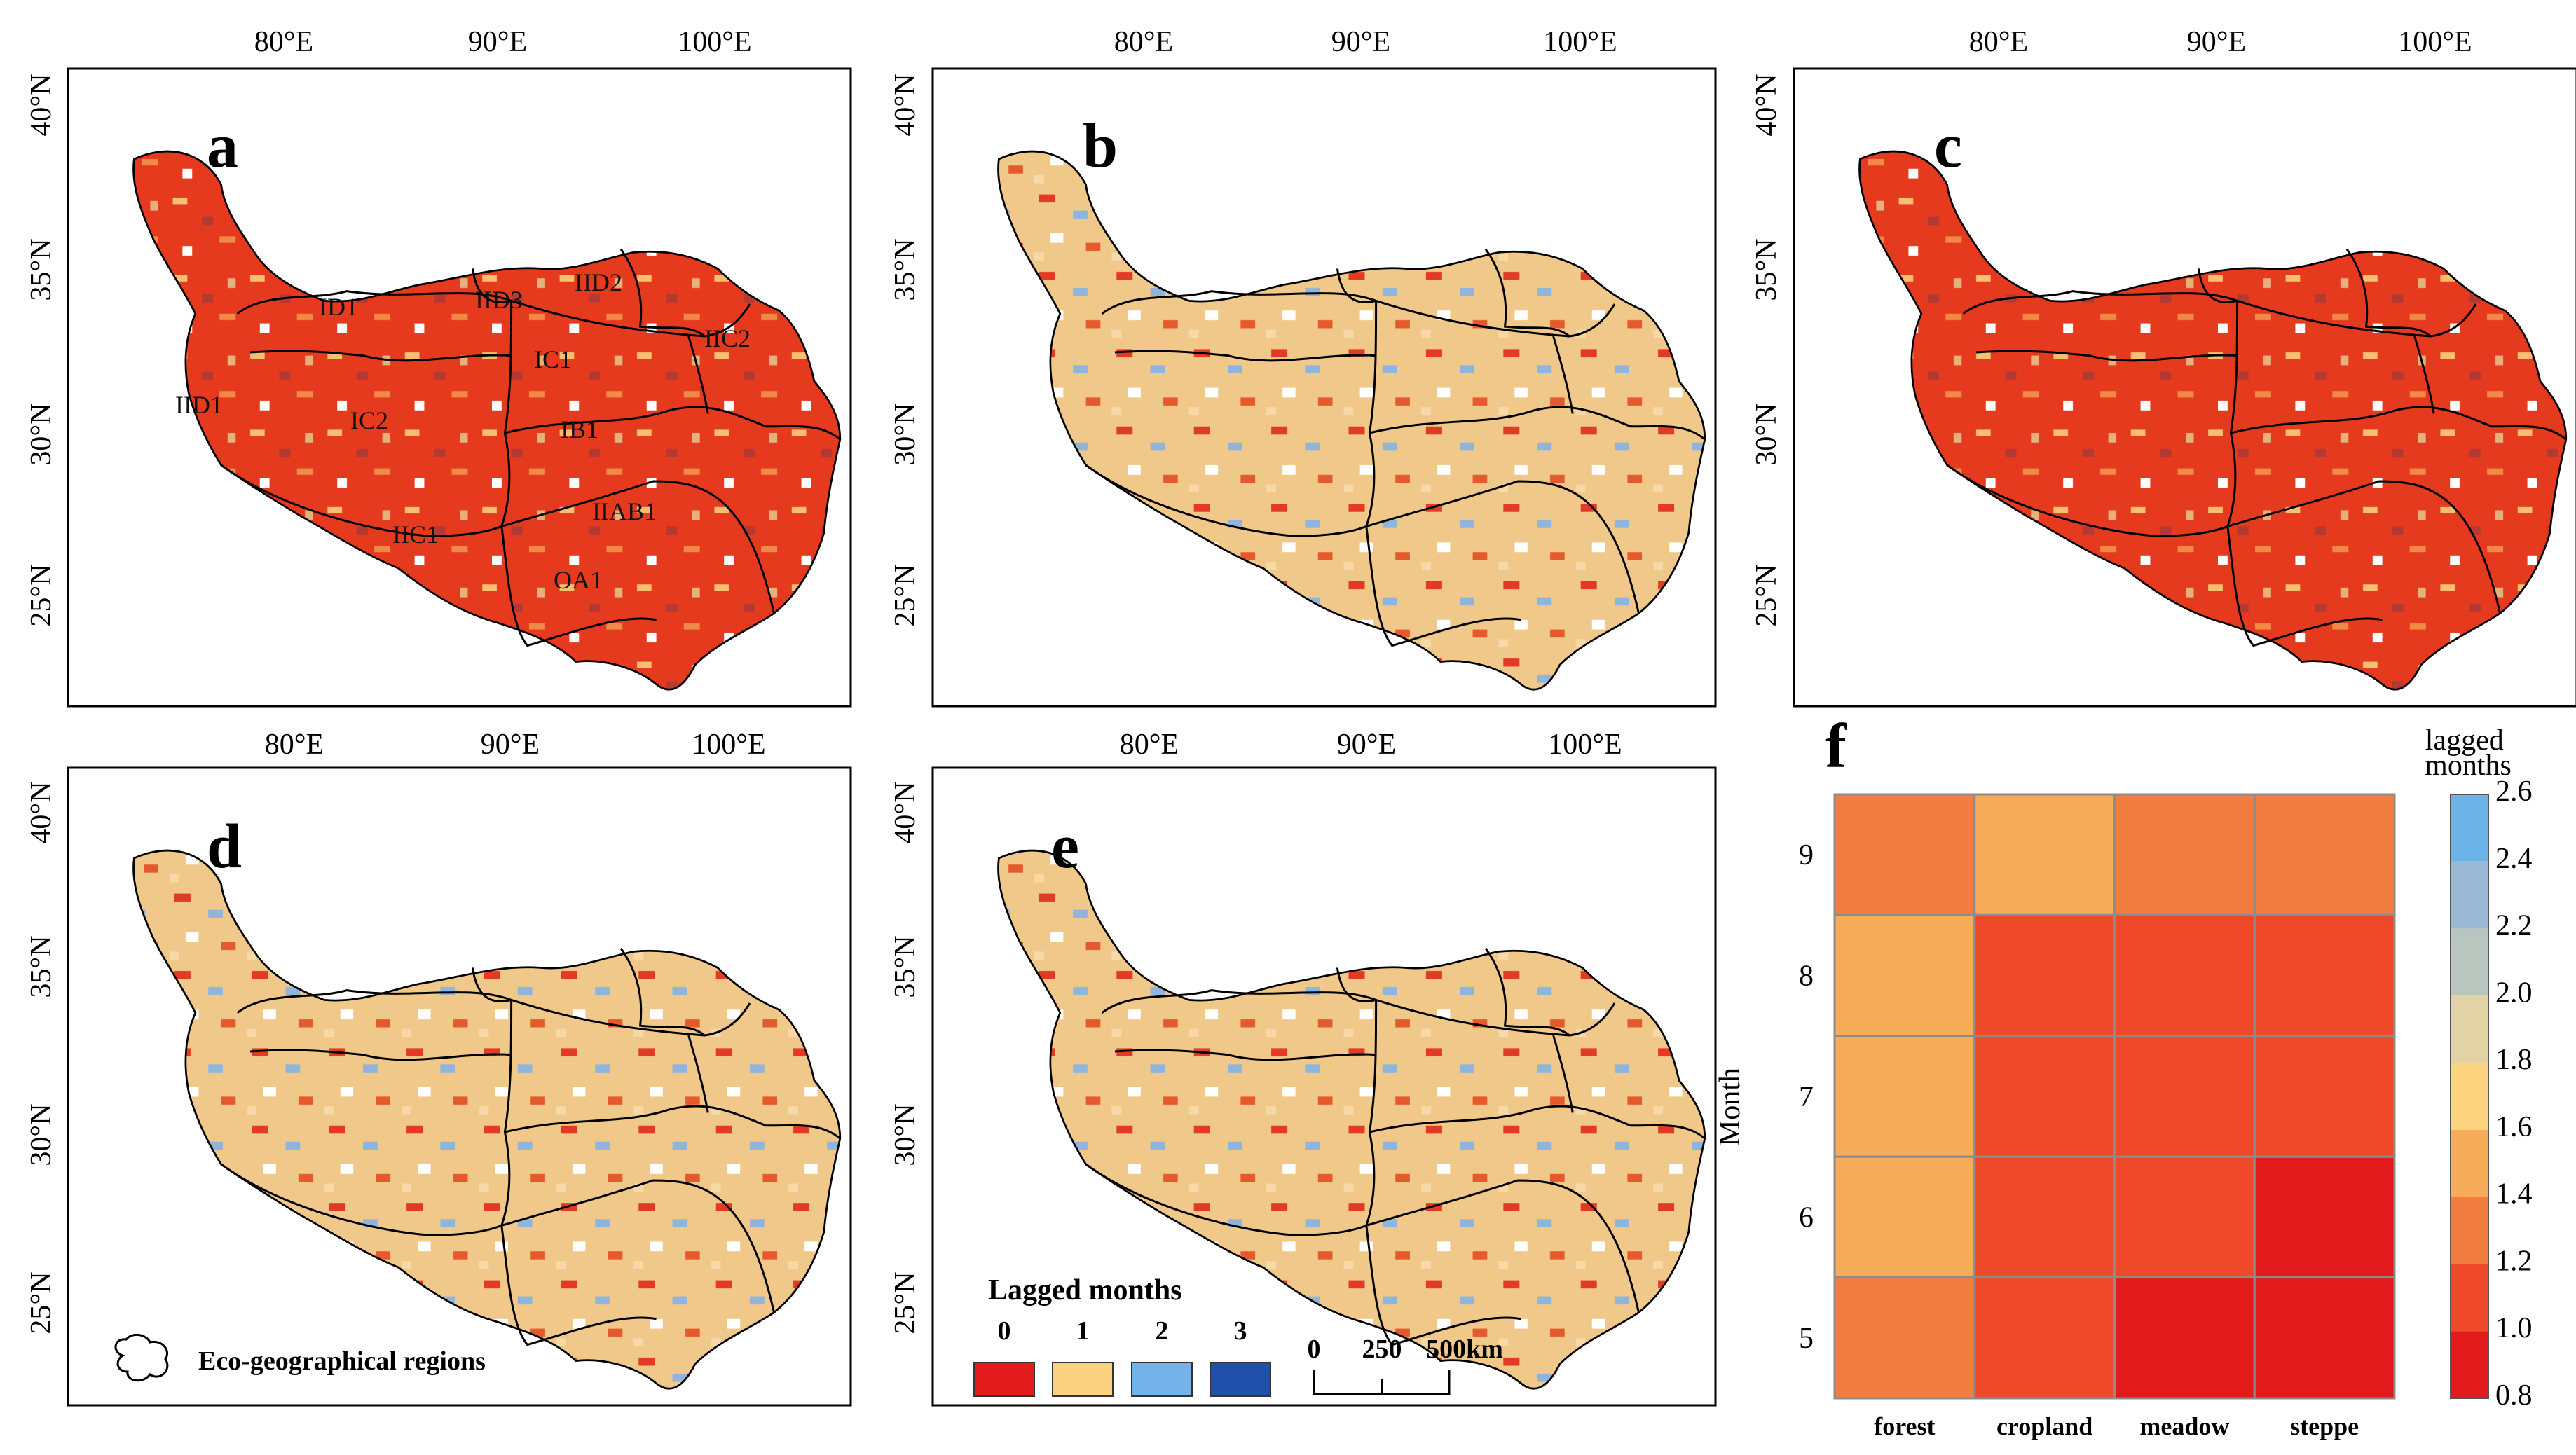 Image resolution: width=2576 pixels, height=1455 pixels. What do you see at coordinates (1085, 1290) in the screenshot?
I see `lag-legend-title: Lagged months` at bounding box center [1085, 1290].